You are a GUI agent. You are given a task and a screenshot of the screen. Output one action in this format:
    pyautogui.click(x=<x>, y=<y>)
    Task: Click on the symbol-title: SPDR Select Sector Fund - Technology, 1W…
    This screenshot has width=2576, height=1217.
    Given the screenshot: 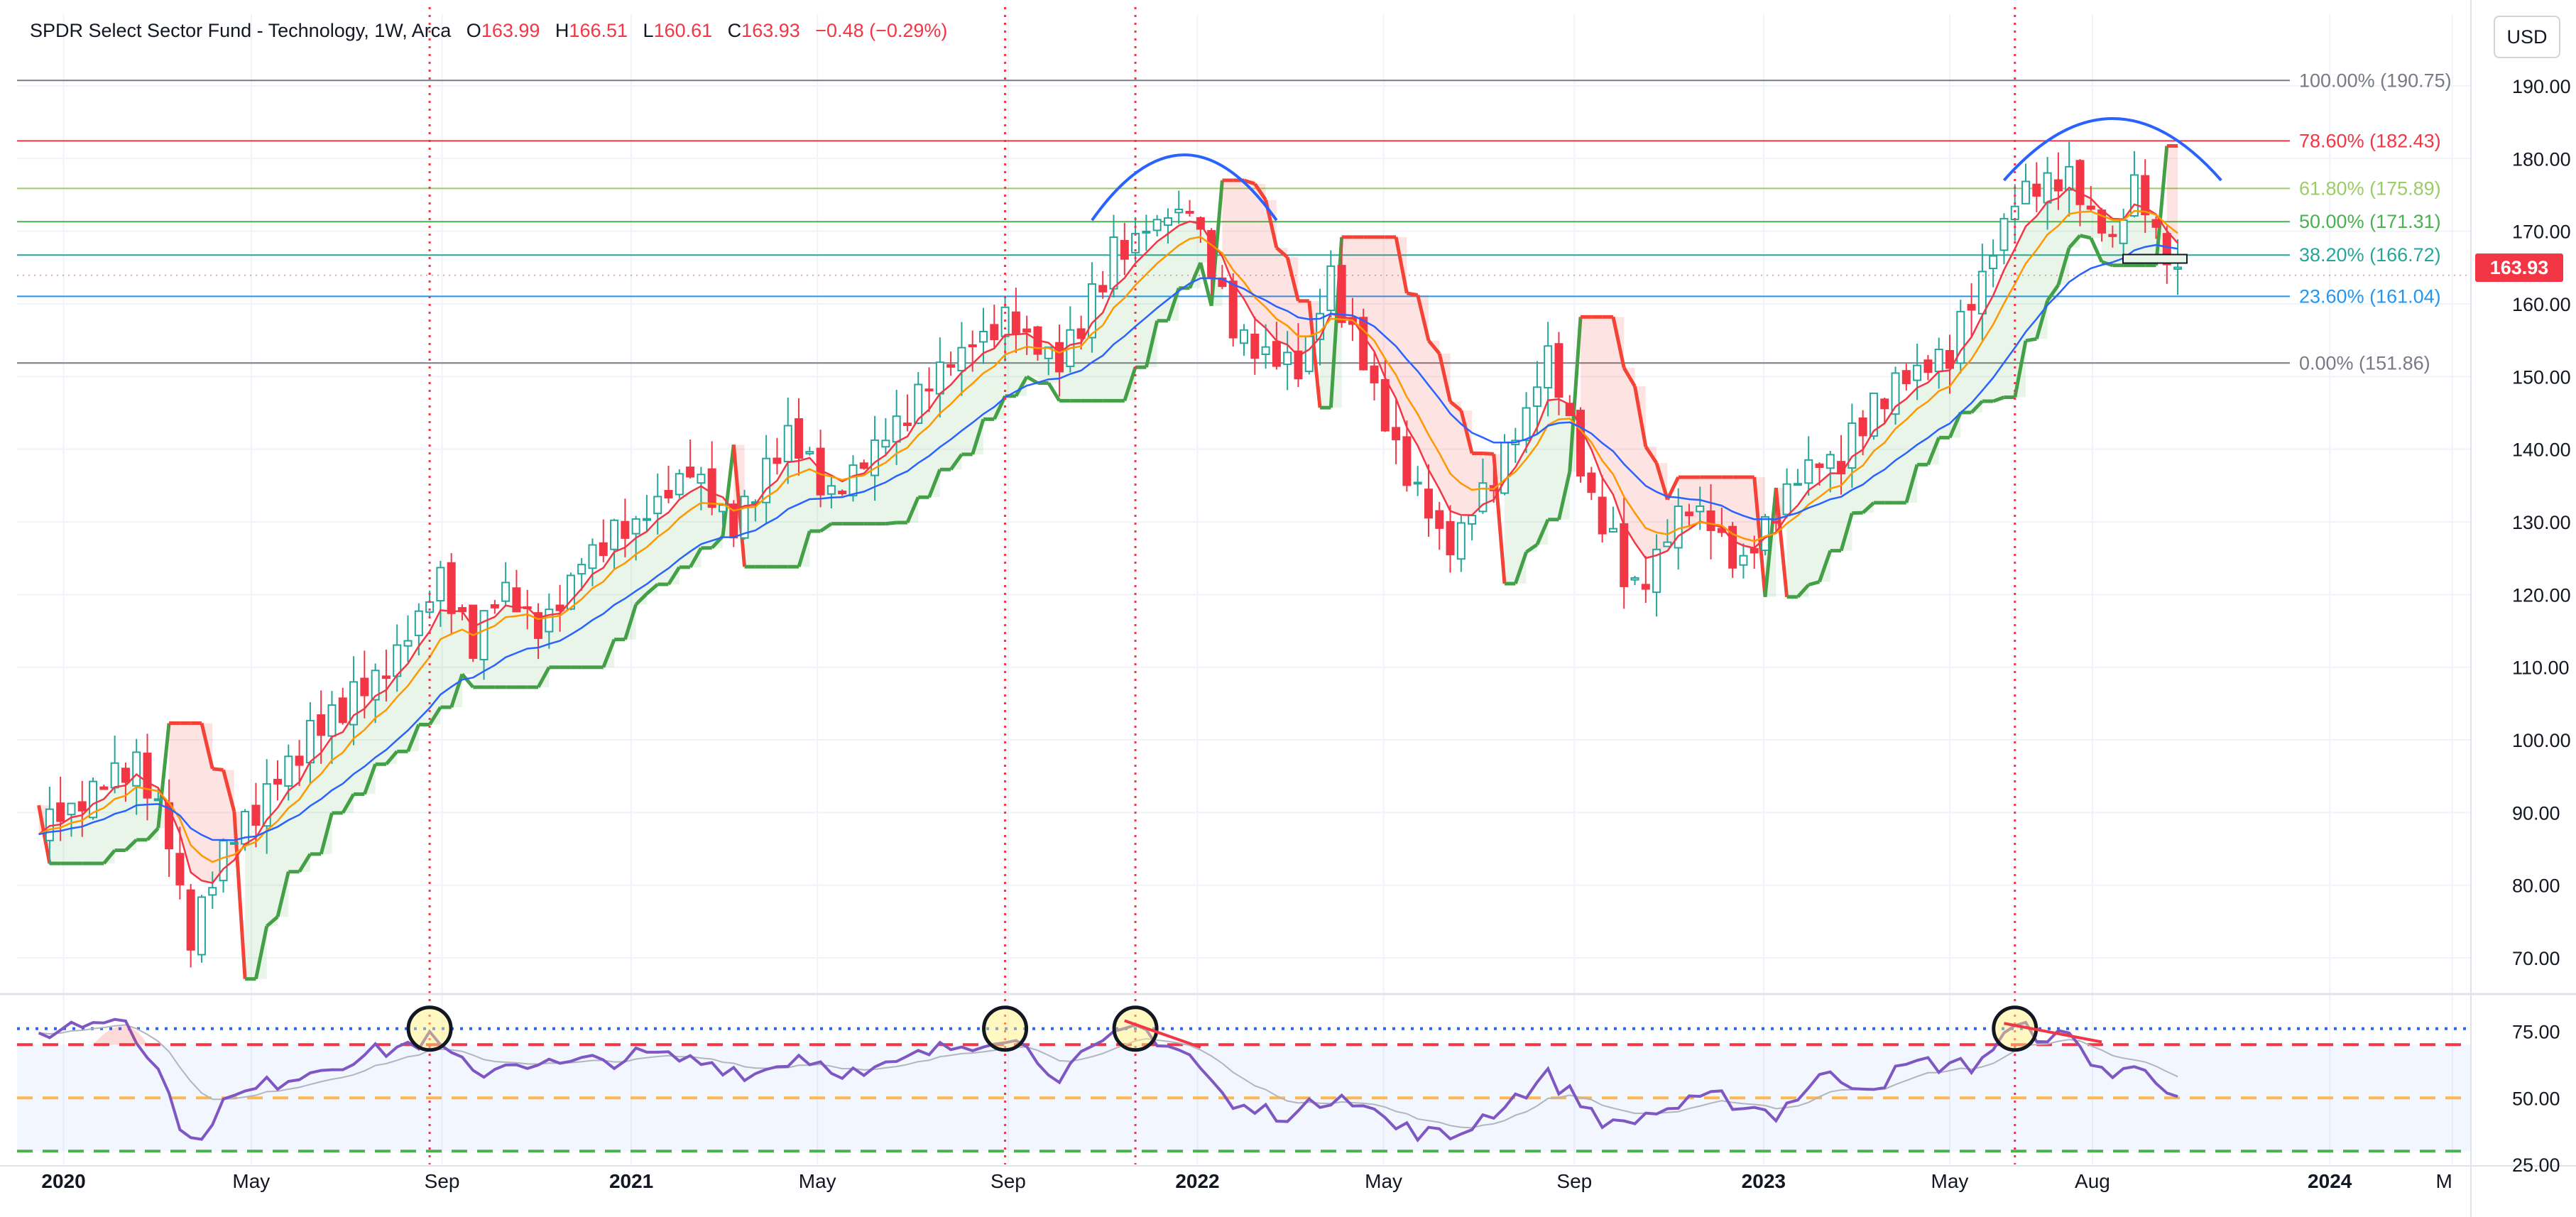 What is the action you would take?
    pyautogui.click(x=241, y=30)
    